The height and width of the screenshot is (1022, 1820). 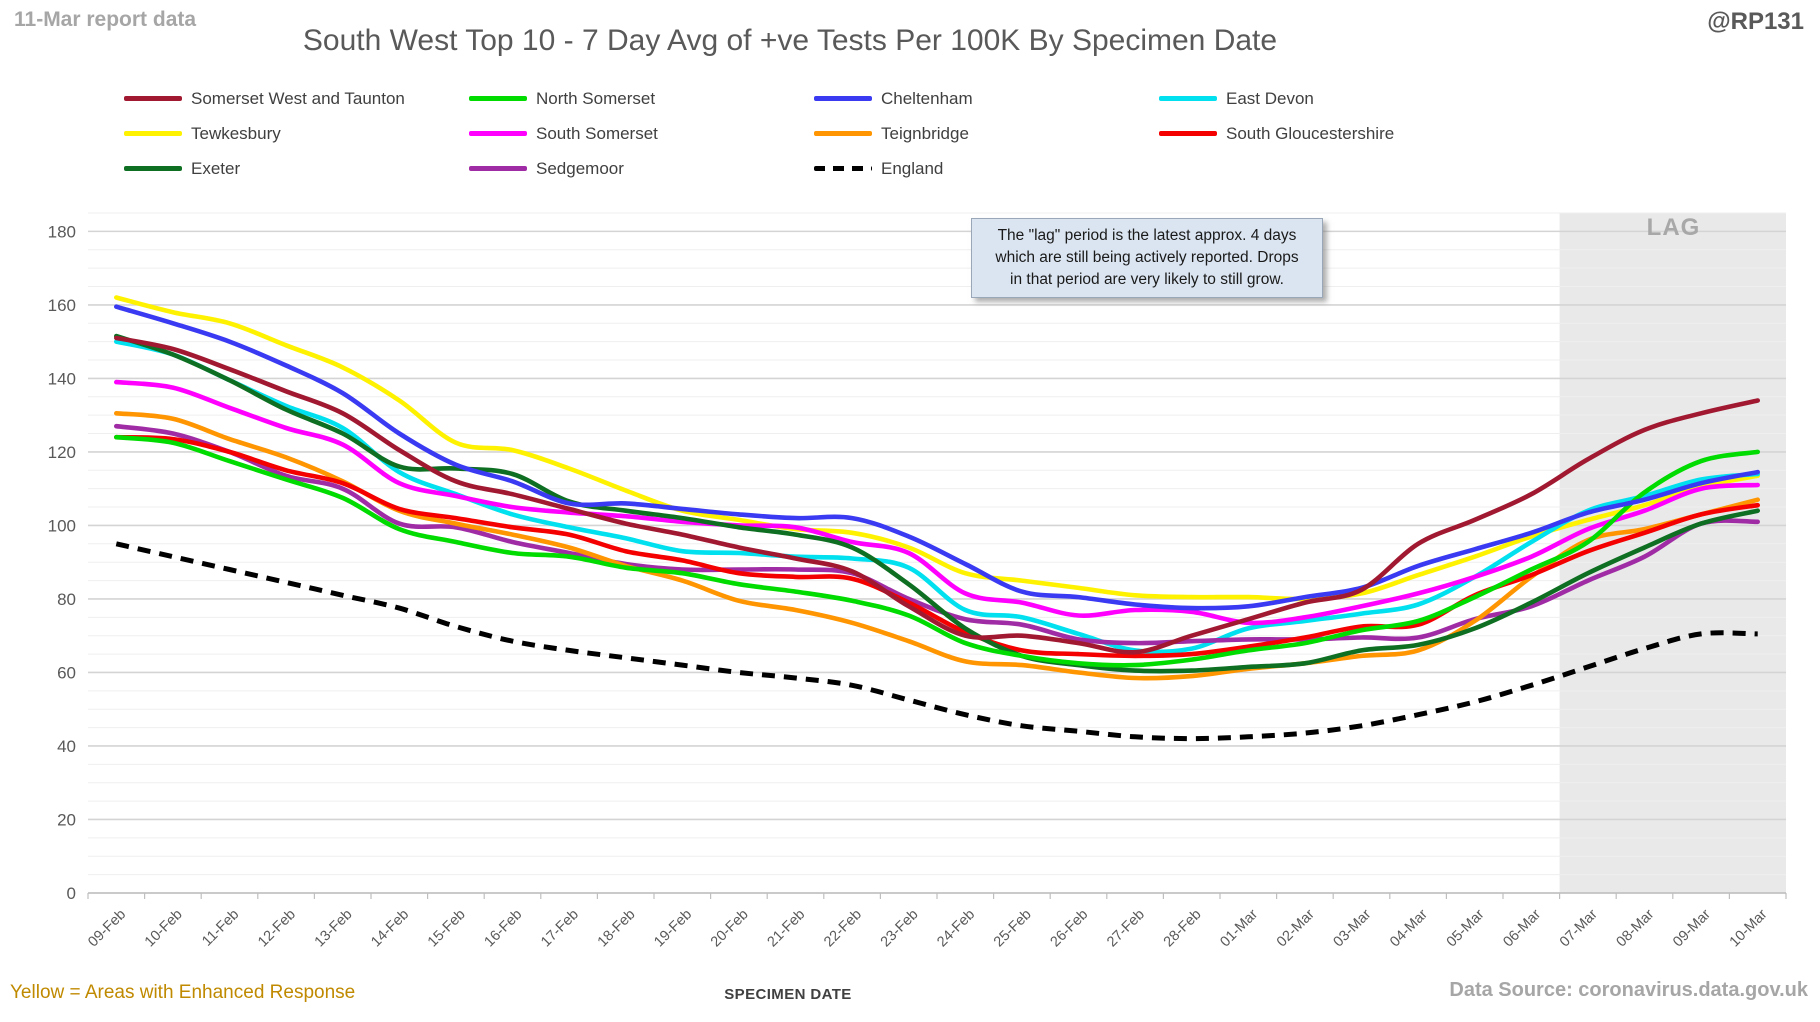 I want to click on lag-region-label: LAG, so click(x=1673, y=227).